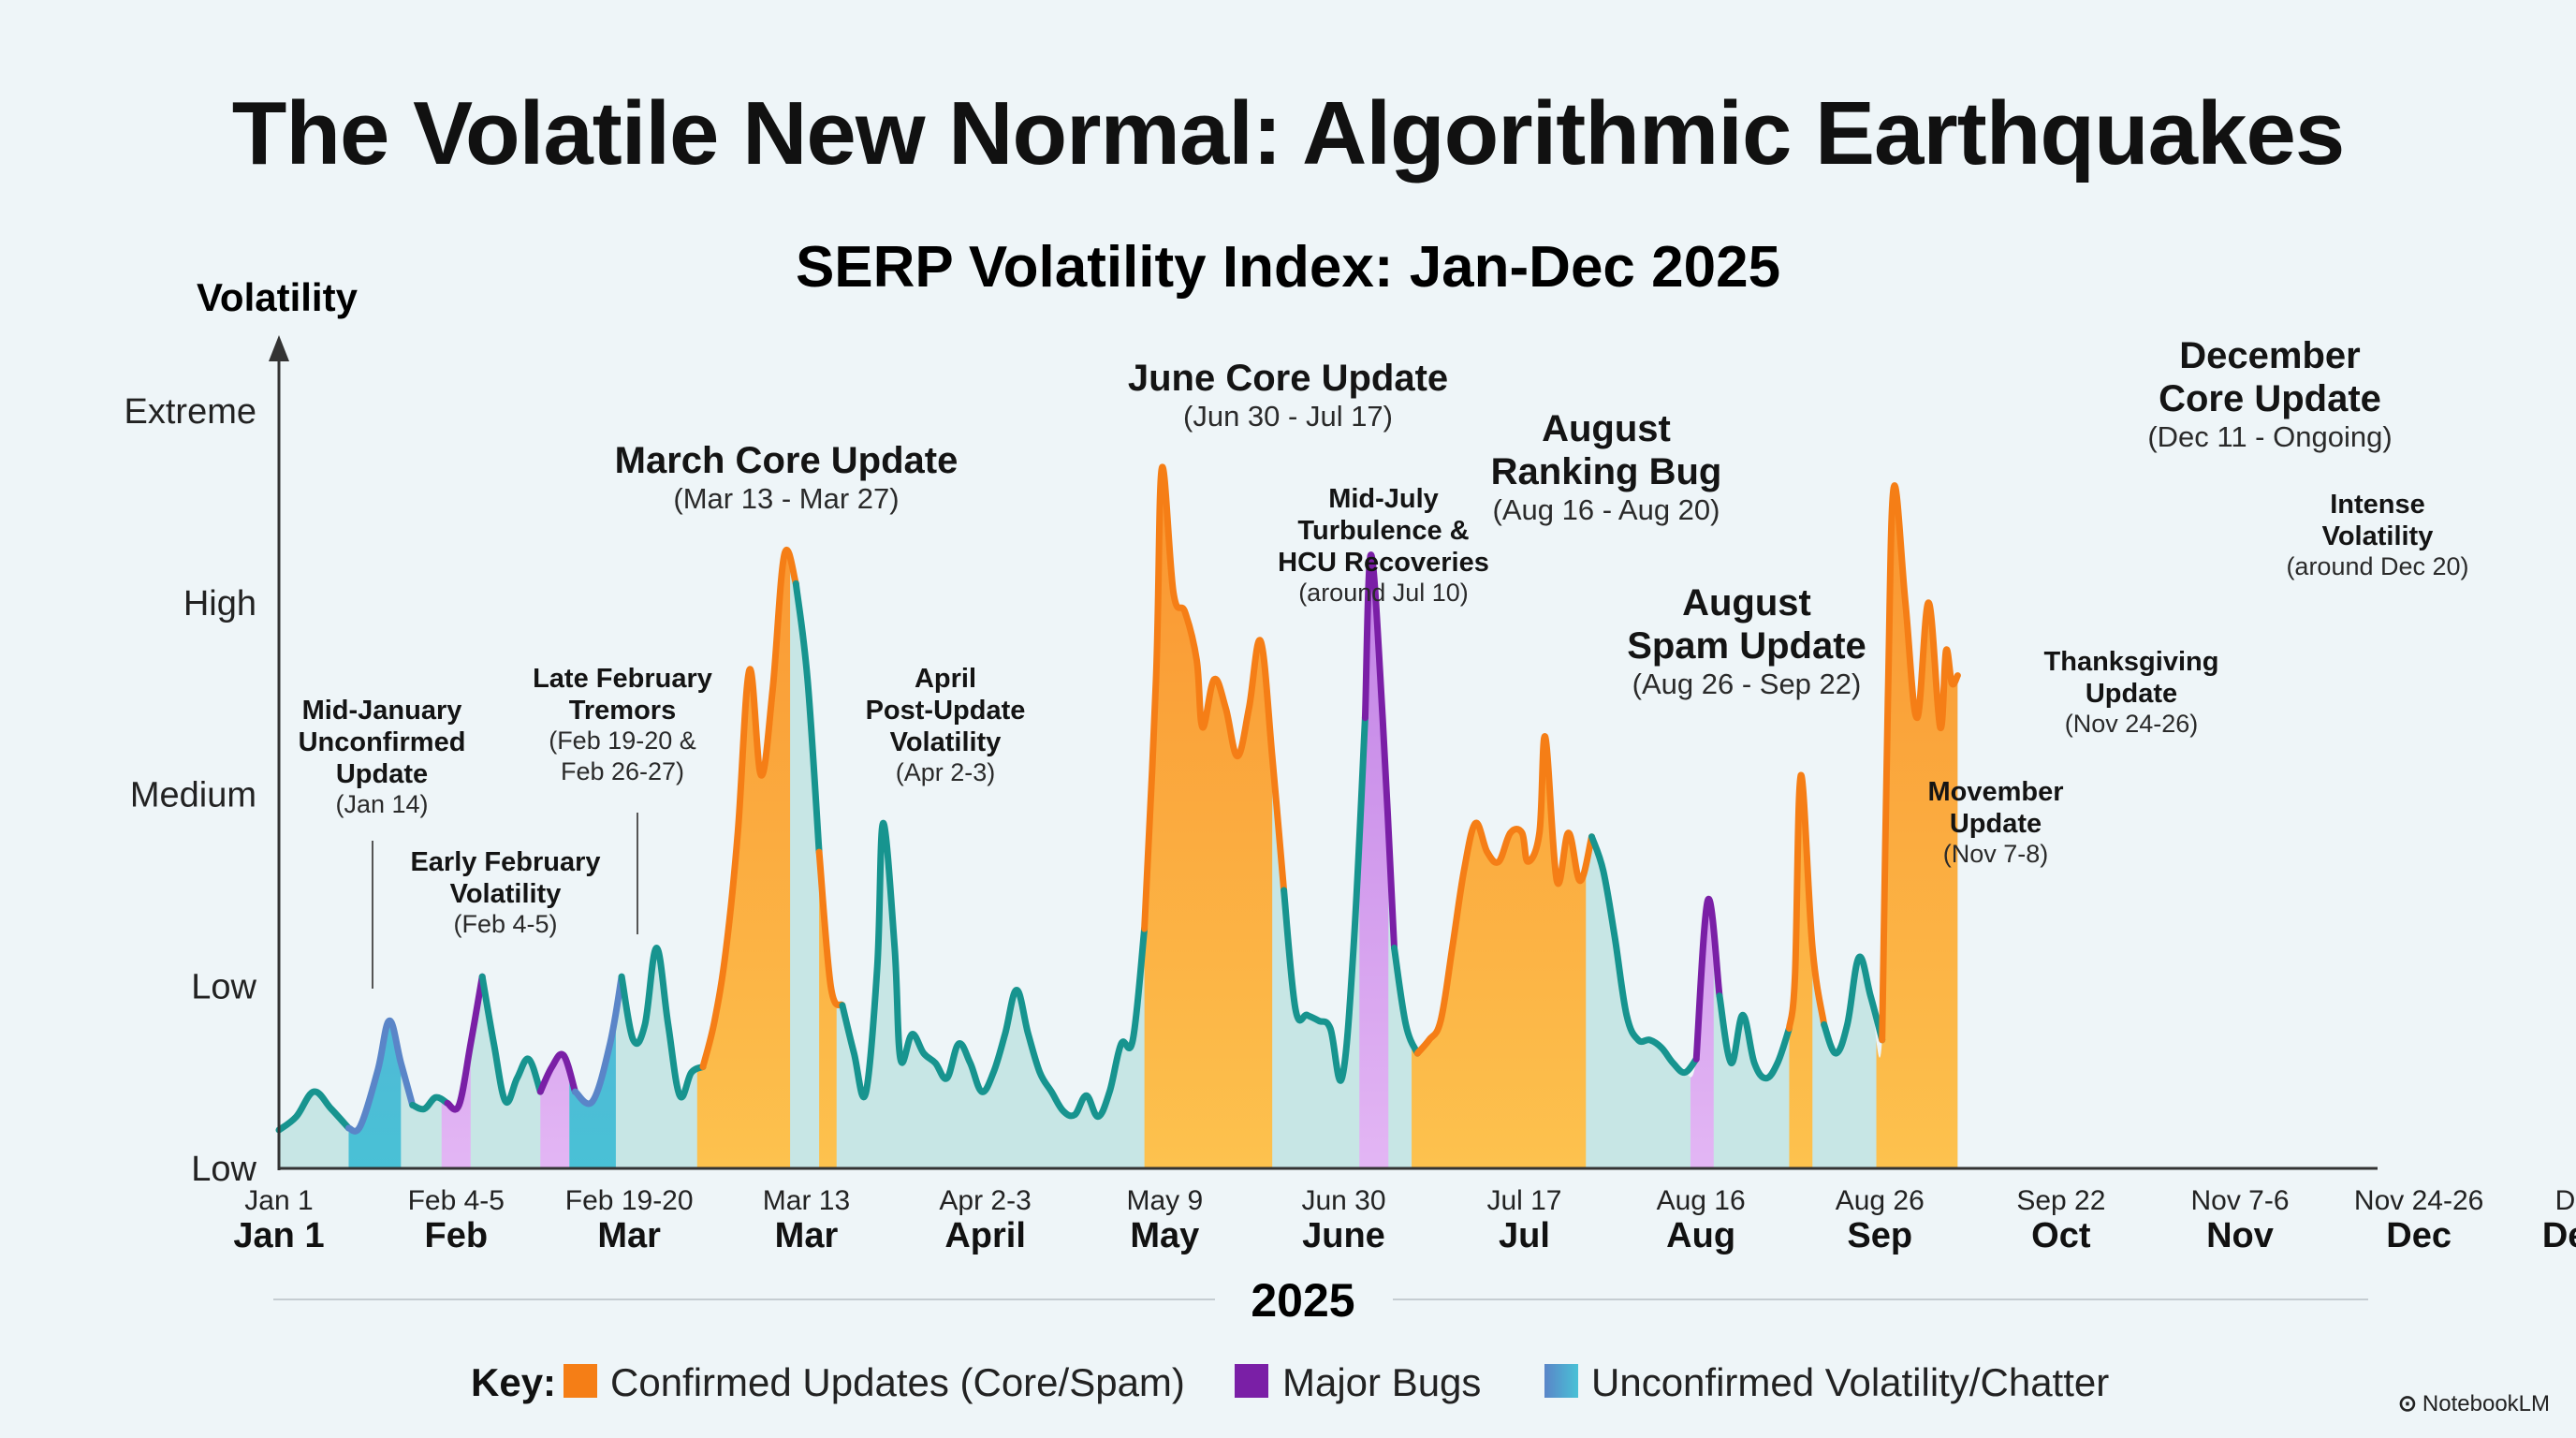 The height and width of the screenshot is (1438, 2576). Describe the element at coordinates (382, 711) in the screenshot. I see `annotation-title: Mid-January` at that location.